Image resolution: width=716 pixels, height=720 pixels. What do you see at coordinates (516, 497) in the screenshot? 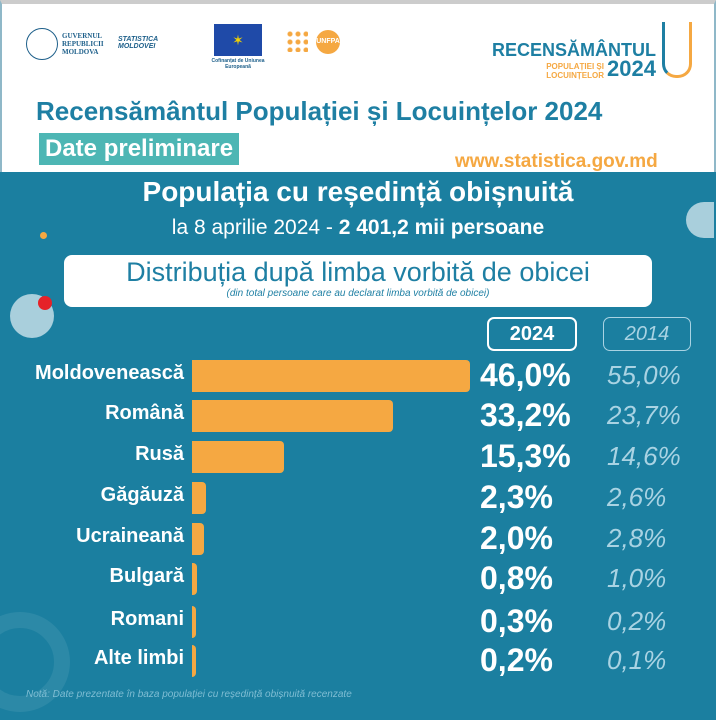
I see `value-2024: 2,3%` at bounding box center [516, 497].